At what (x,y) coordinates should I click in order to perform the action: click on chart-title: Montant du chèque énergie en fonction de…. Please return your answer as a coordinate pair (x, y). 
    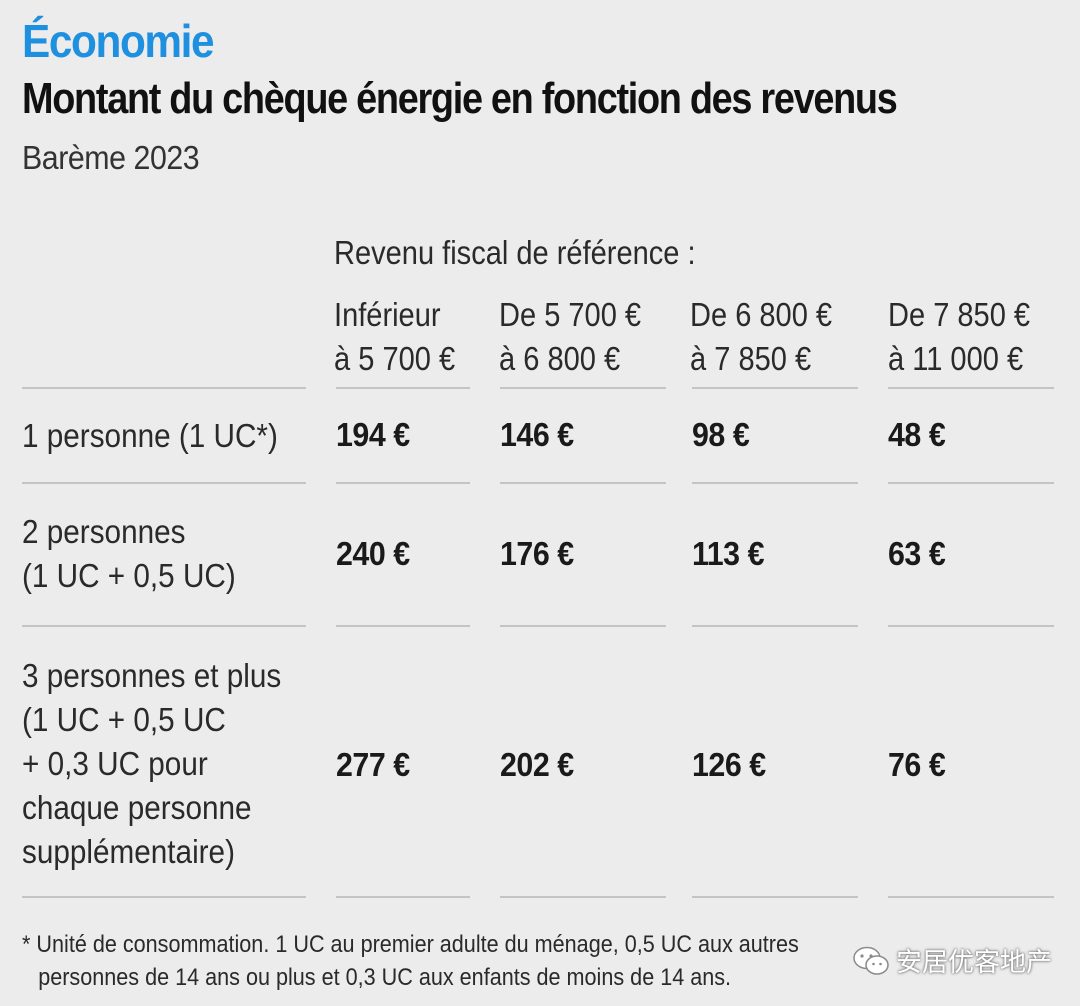
    Looking at the image, I should click on (460, 98).